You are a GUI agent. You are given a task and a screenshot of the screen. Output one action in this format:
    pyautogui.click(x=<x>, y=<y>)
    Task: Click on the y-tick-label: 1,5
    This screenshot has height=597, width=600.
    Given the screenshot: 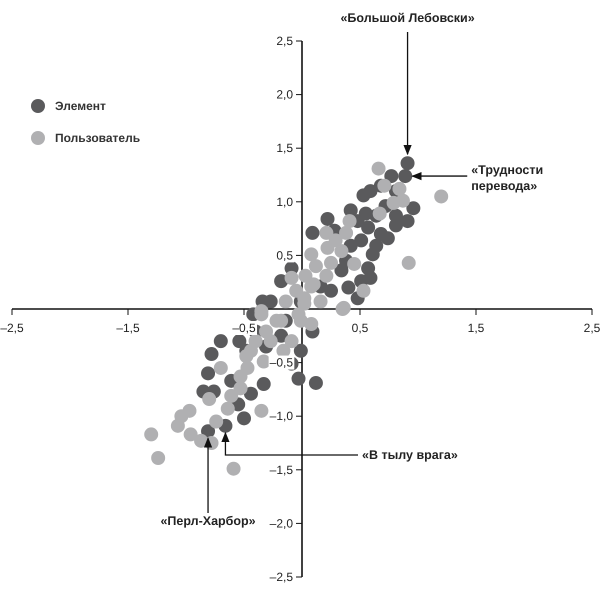 What is the action you would take?
    pyautogui.click(x=285, y=148)
    